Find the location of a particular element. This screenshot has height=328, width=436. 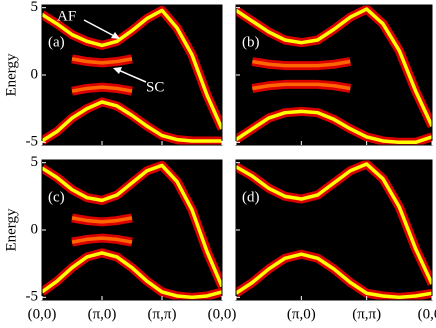

panel-label: (b) is located at coordinates (251, 42).